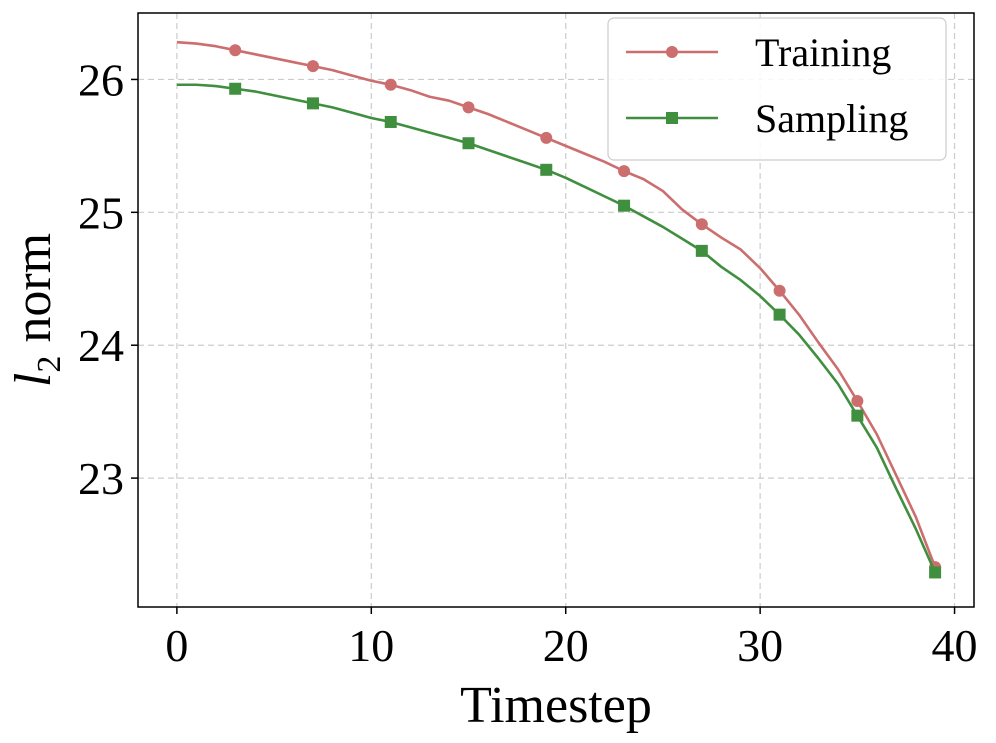 The image size is (996, 743). What do you see at coordinates (767, 85) in the screenshot?
I see `legend-items: Training Sampling` at bounding box center [767, 85].